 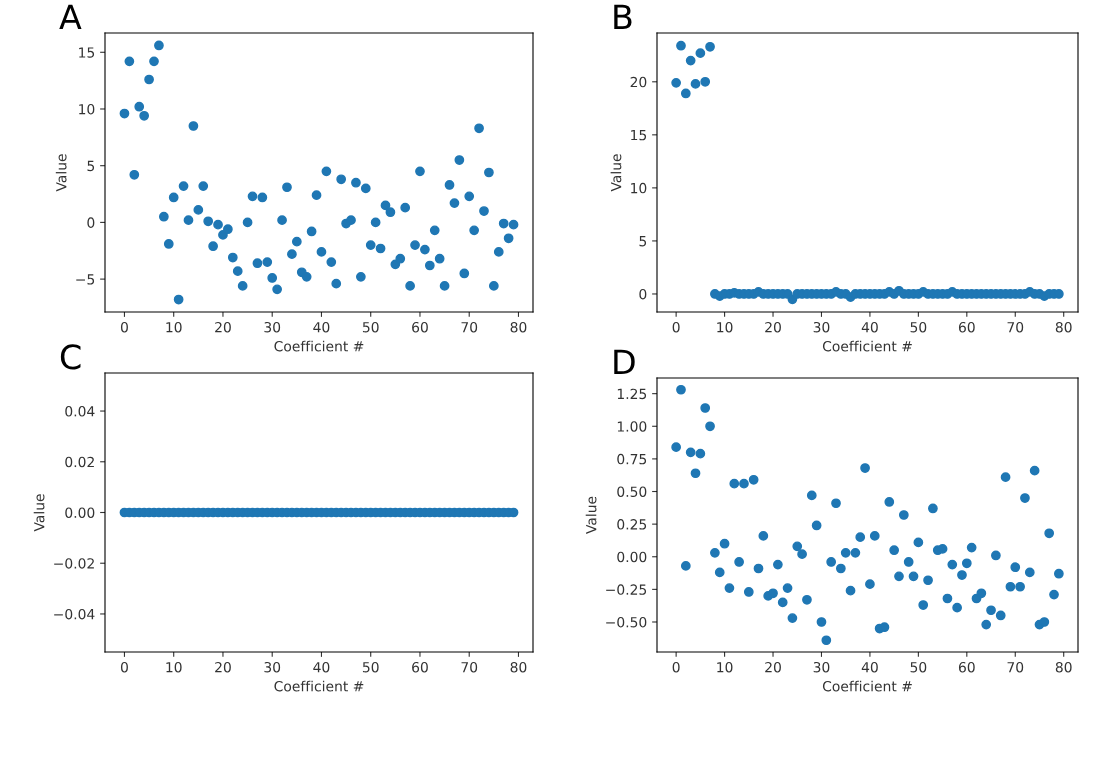 I want to click on y-tick-label: 0.25, so click(x=632, y=524).